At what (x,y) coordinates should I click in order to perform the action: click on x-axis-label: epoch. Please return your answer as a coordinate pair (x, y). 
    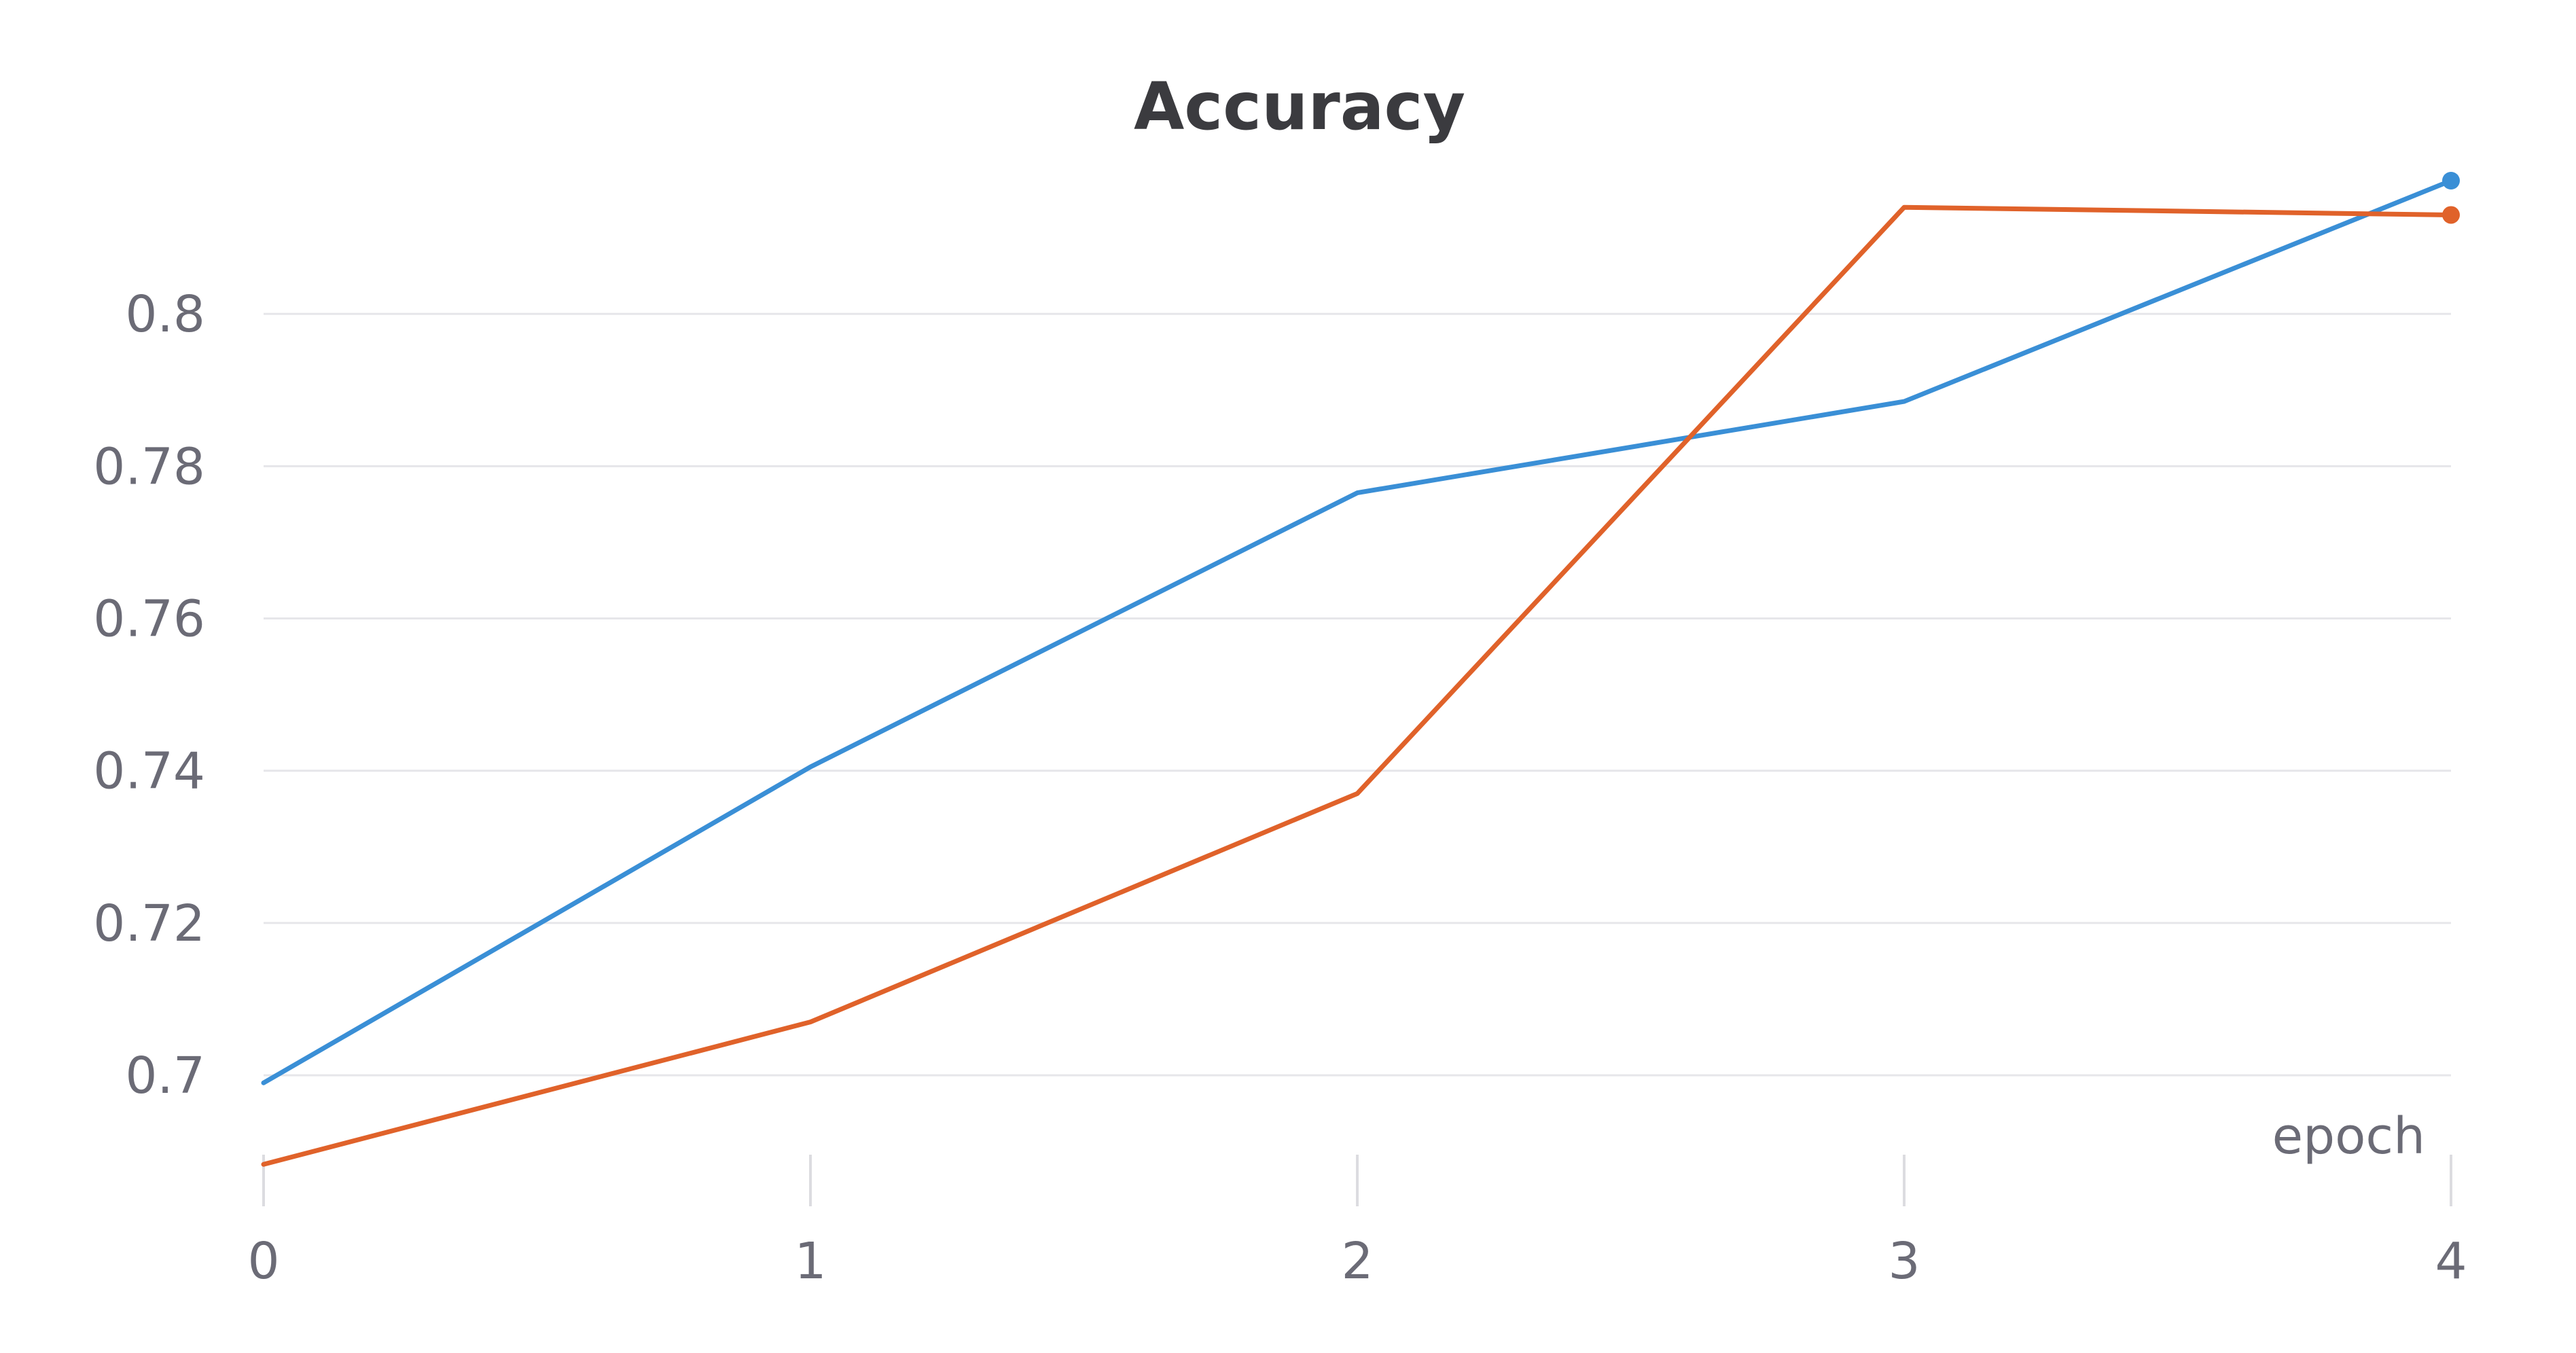
    Looking at the image, I should click on (2348, 1136).